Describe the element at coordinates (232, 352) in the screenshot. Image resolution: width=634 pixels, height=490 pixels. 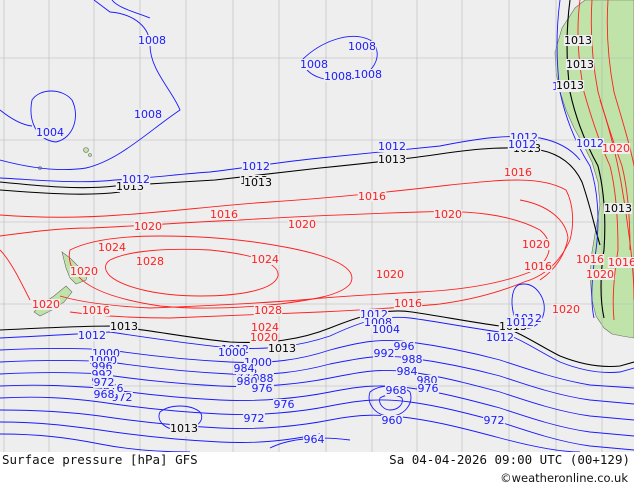
I see `isobar-label: 1000` at that location.